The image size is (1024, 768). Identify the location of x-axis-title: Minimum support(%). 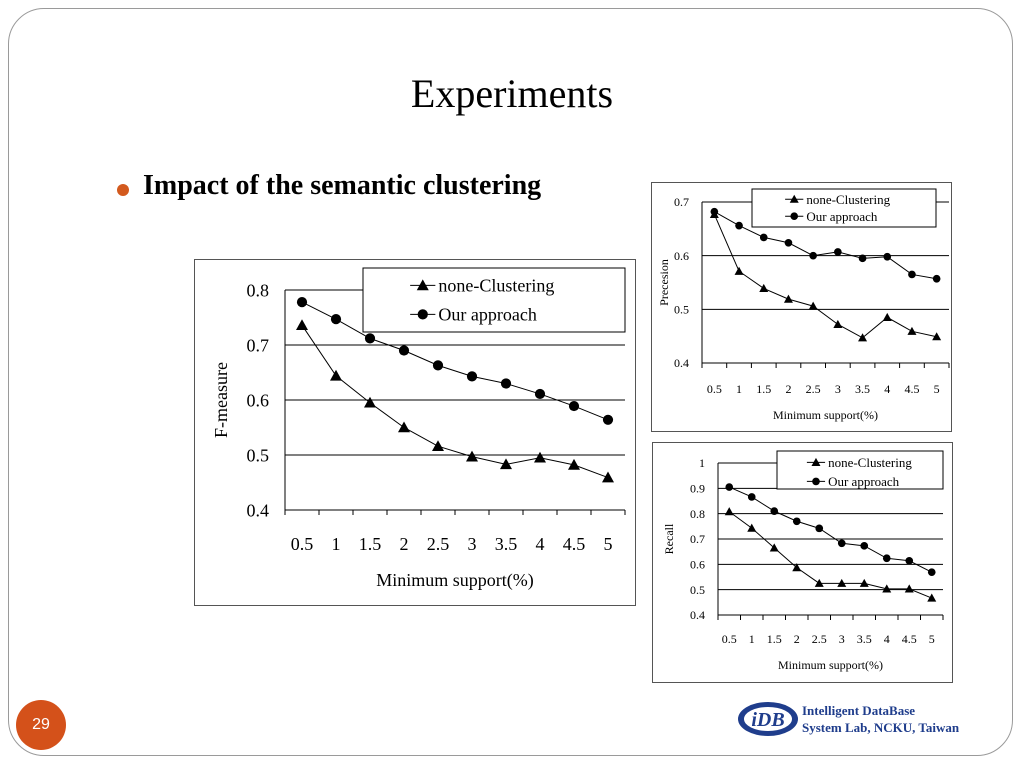
(825, 415).